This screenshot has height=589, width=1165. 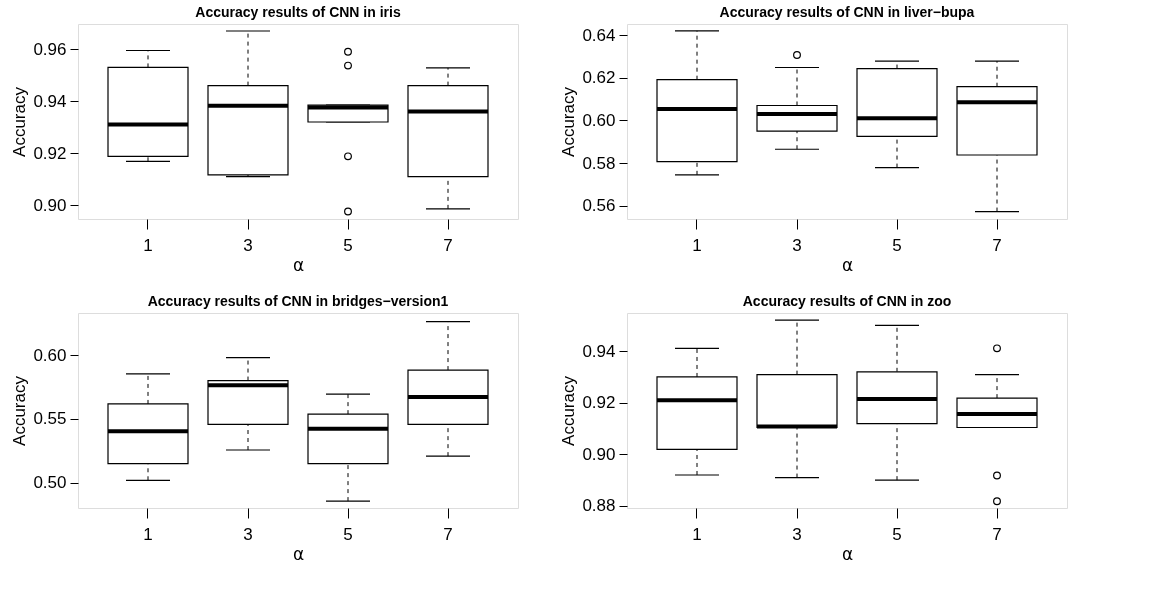 What do you see at coordinates (847, 12) in the screenshot?
I see `chart-title: Accuracy results of CNN in liver−bupa` at bounding box center [847, 12].